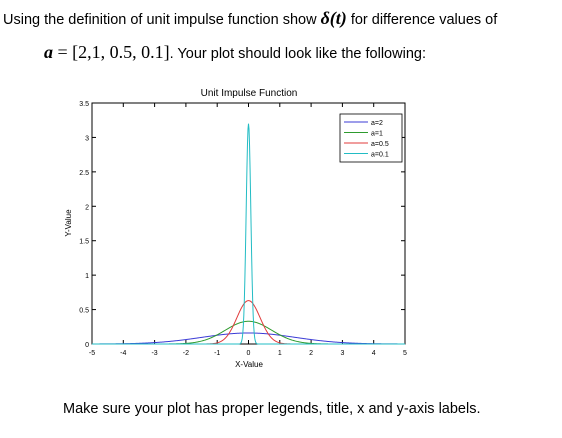 This screenshot has width=562, height=438. I want to click on y-tick-label: 3.5, so click(84, 104).